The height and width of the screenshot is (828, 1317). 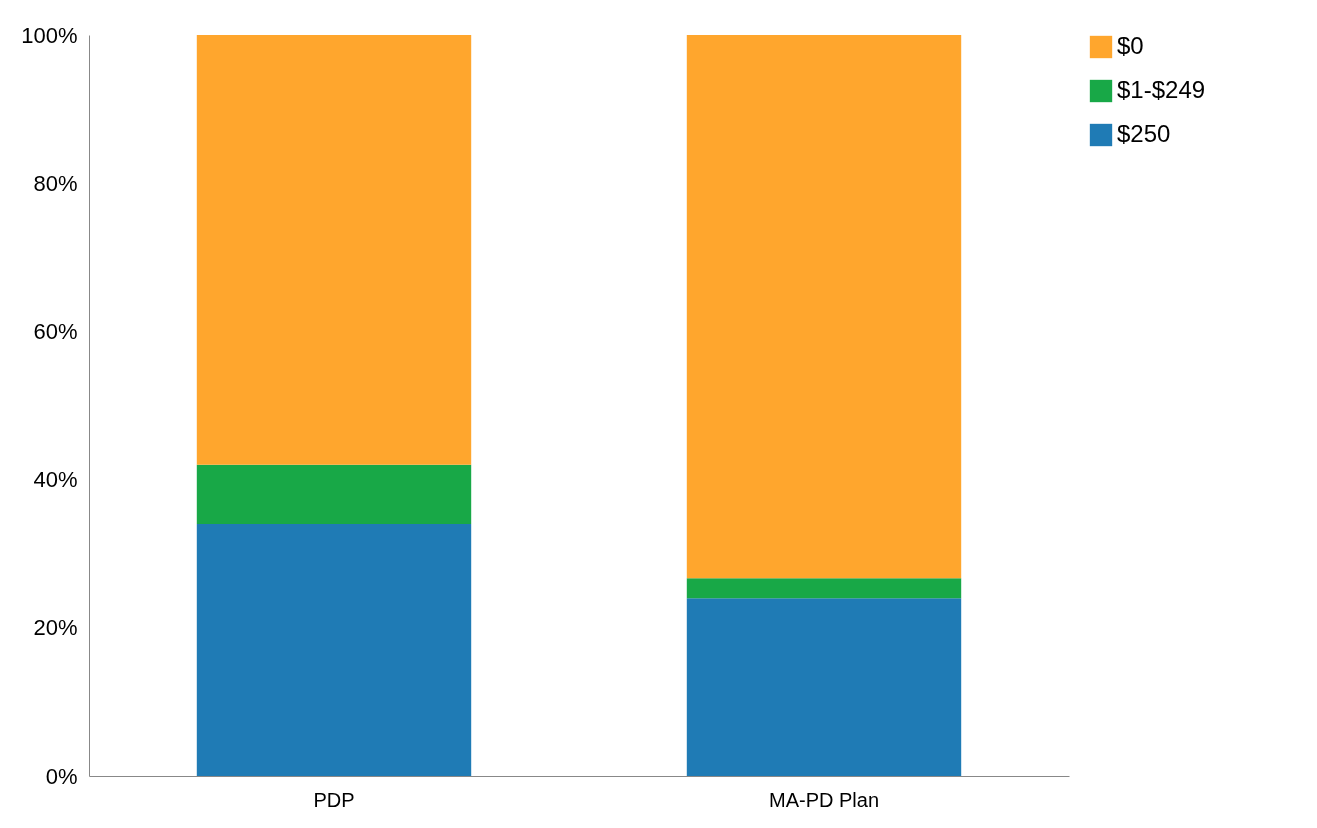 I want to click on y-tick-label: 40%, so click(x=55, y=480).